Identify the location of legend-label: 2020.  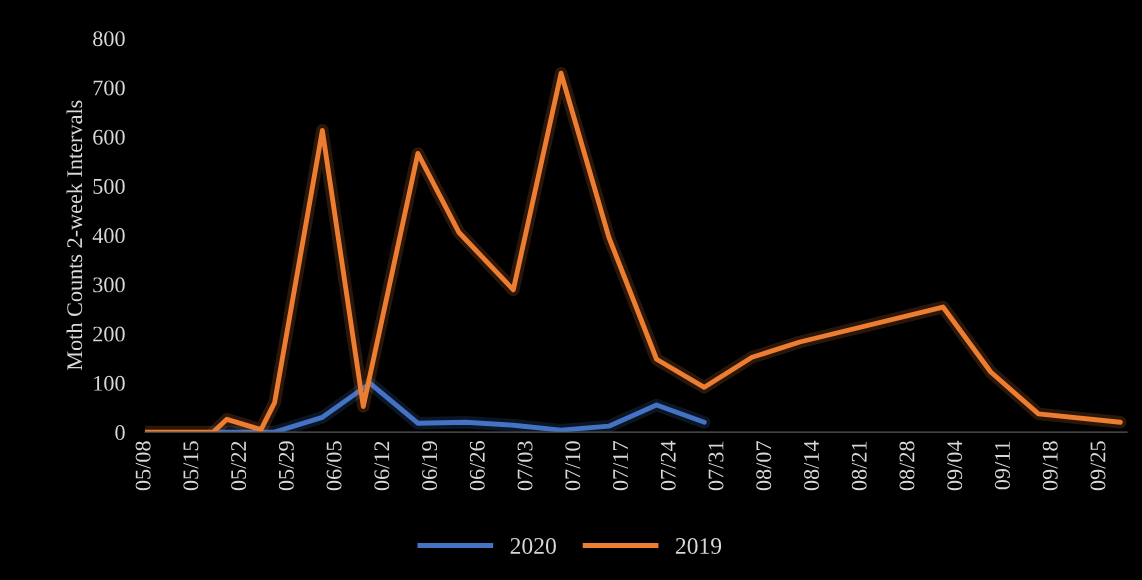
(533, 546).